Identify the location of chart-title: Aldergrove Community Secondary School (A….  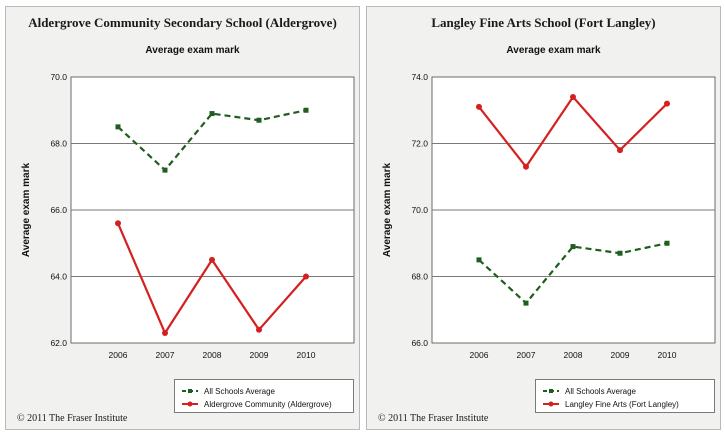
(182, 22).